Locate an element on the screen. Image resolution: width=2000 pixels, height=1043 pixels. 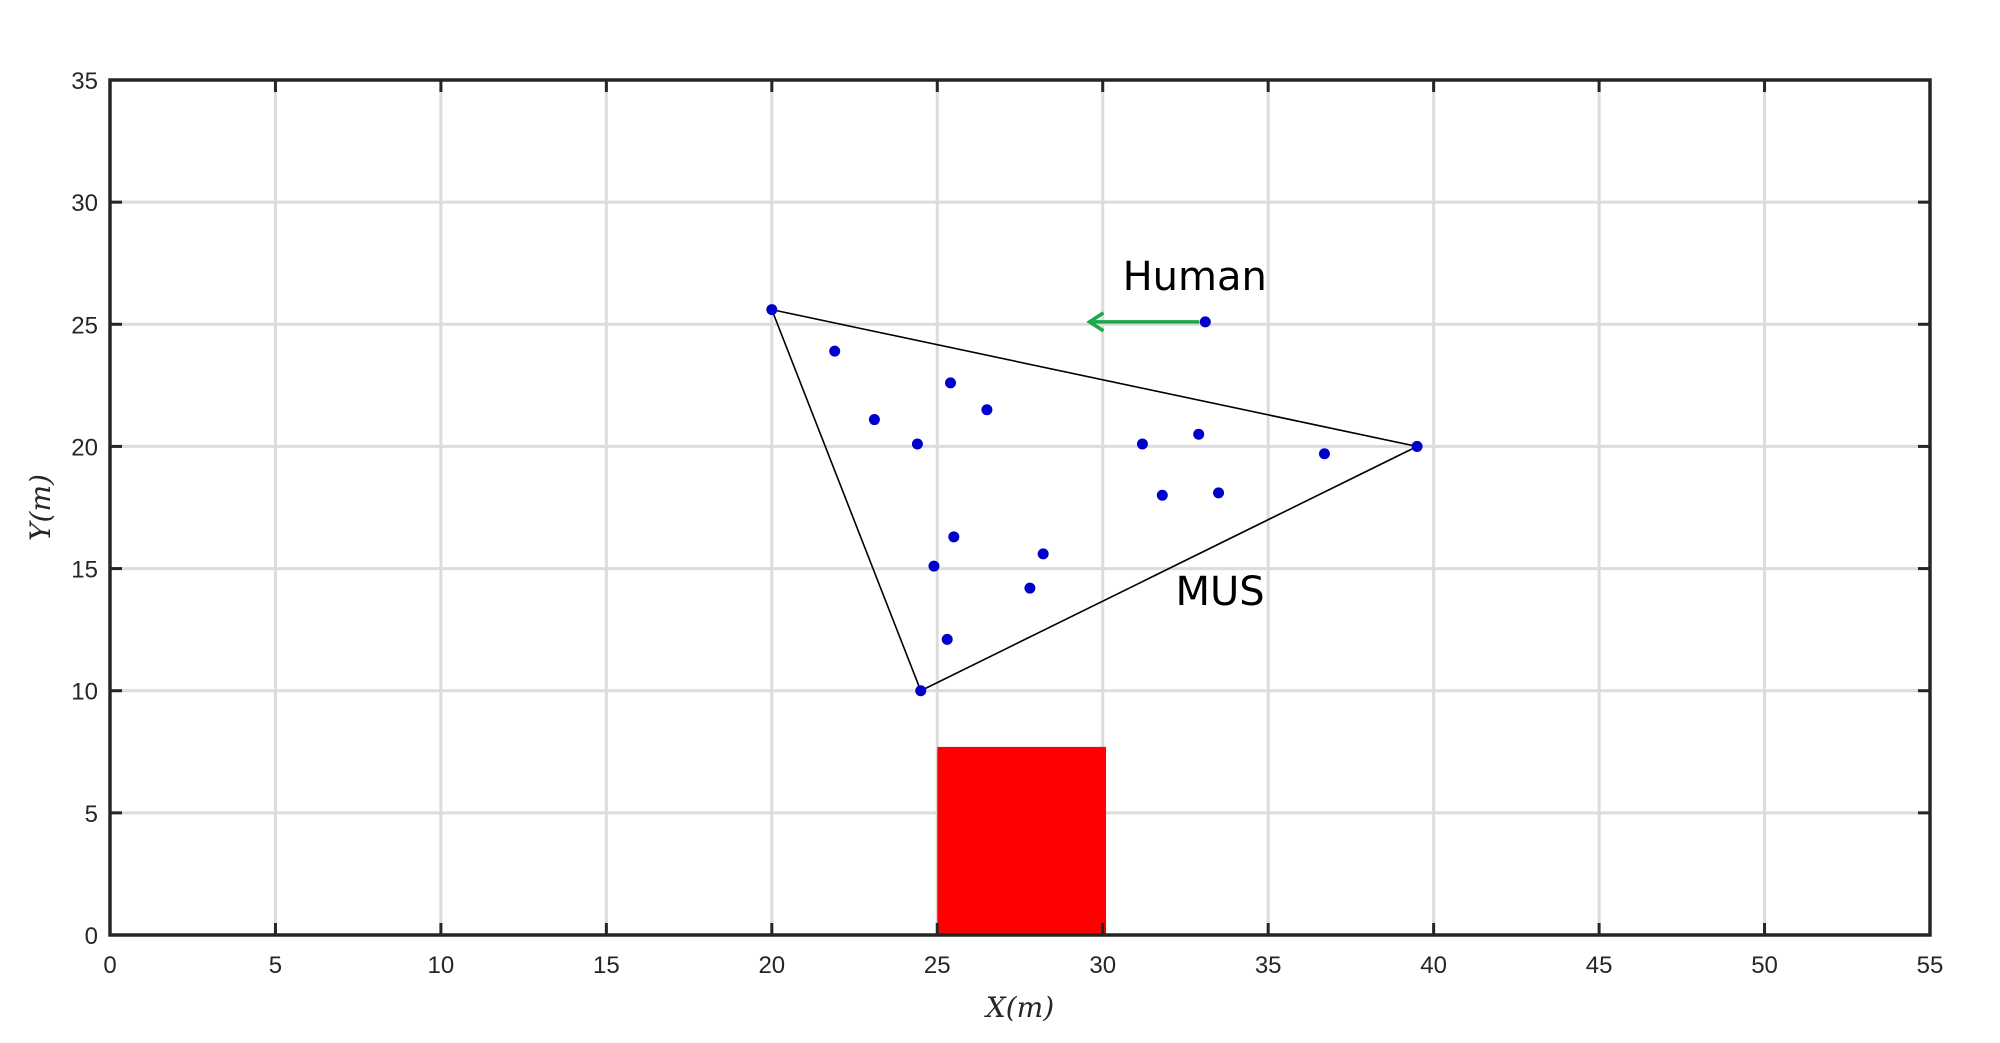
y-tick-label: 25 is located at coordinates (84, 325).